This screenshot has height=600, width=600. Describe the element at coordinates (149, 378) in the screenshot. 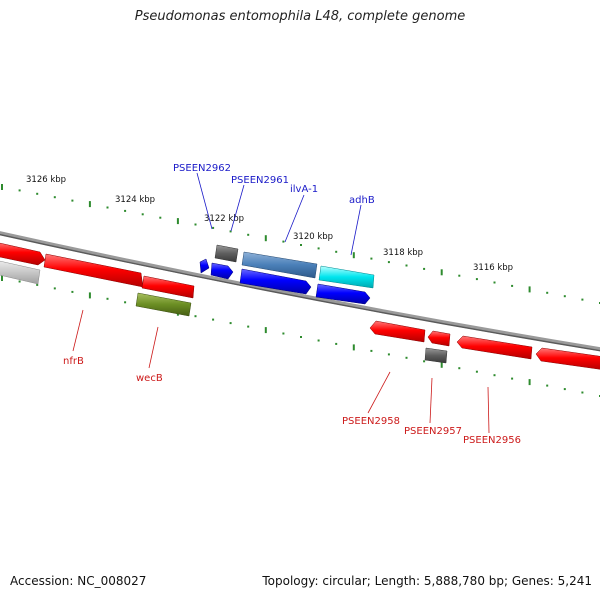

I see `gene-label-wecB: wecB` at that location.